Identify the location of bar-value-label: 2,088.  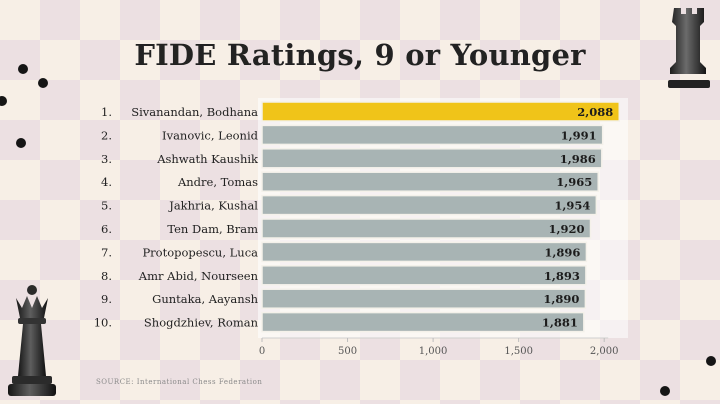
(595, 112).